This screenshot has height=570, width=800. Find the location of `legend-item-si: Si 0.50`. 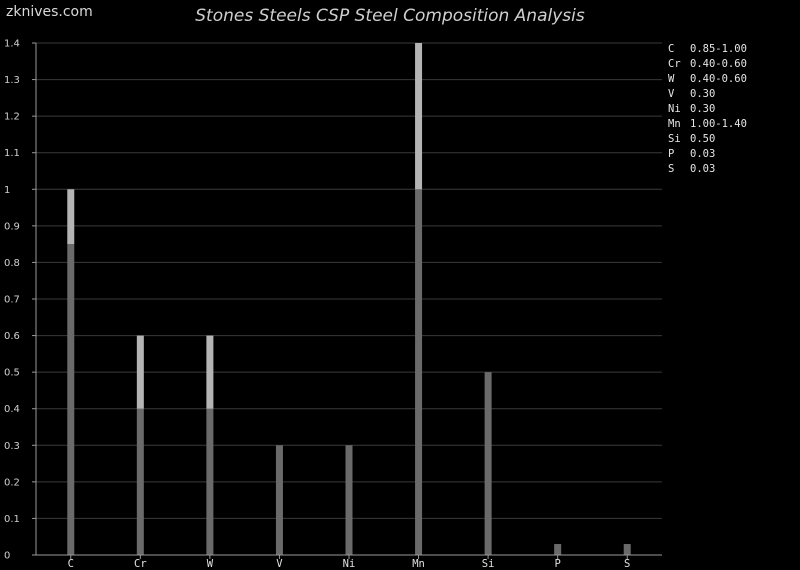

legend-item-si: Si 0.50 is located at coordinates (707, 139).